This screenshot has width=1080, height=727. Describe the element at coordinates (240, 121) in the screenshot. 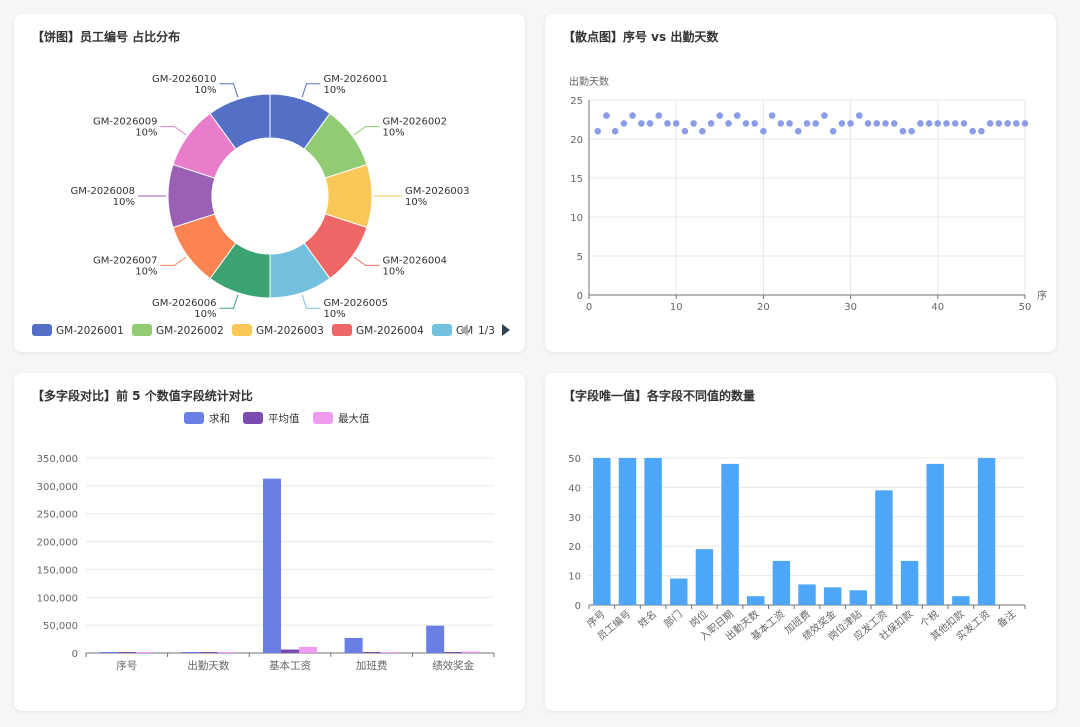

I see `pie-slice` at that location.